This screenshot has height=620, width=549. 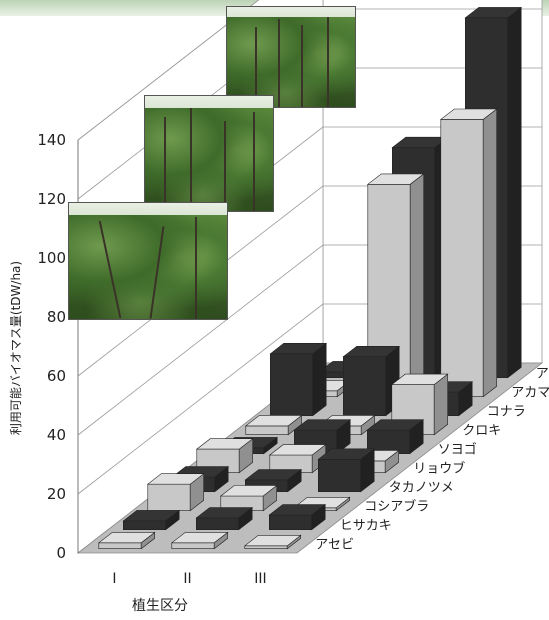 I want to click on y-tick-label: 40, so click(x=56, y=435).